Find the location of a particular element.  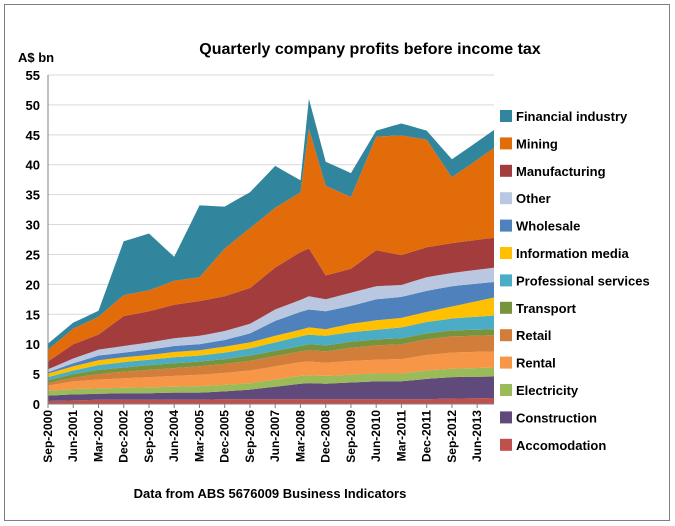

y-tick-label: 45 is located at coordinates (33, 135).